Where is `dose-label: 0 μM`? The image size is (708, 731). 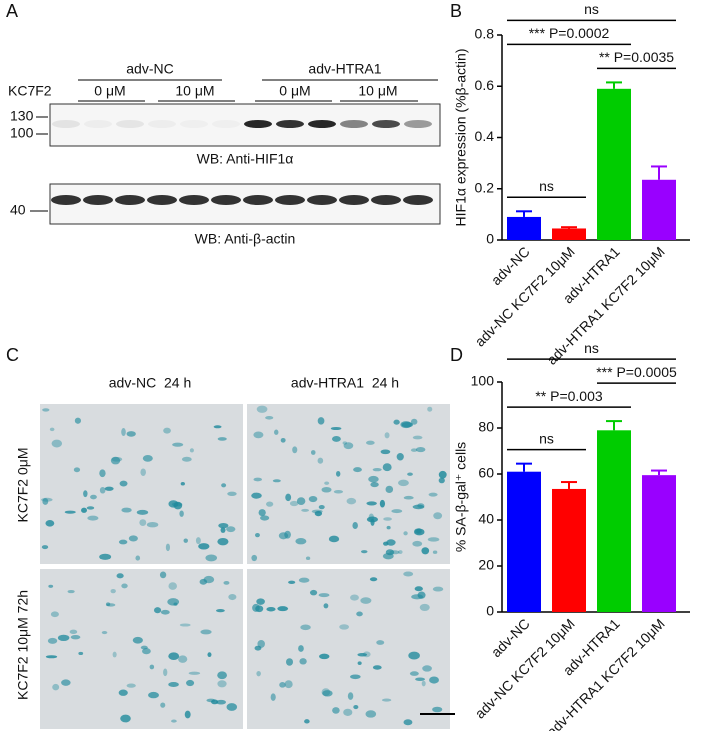 dose-label: 0 μM is located at coordinates (294, 91).